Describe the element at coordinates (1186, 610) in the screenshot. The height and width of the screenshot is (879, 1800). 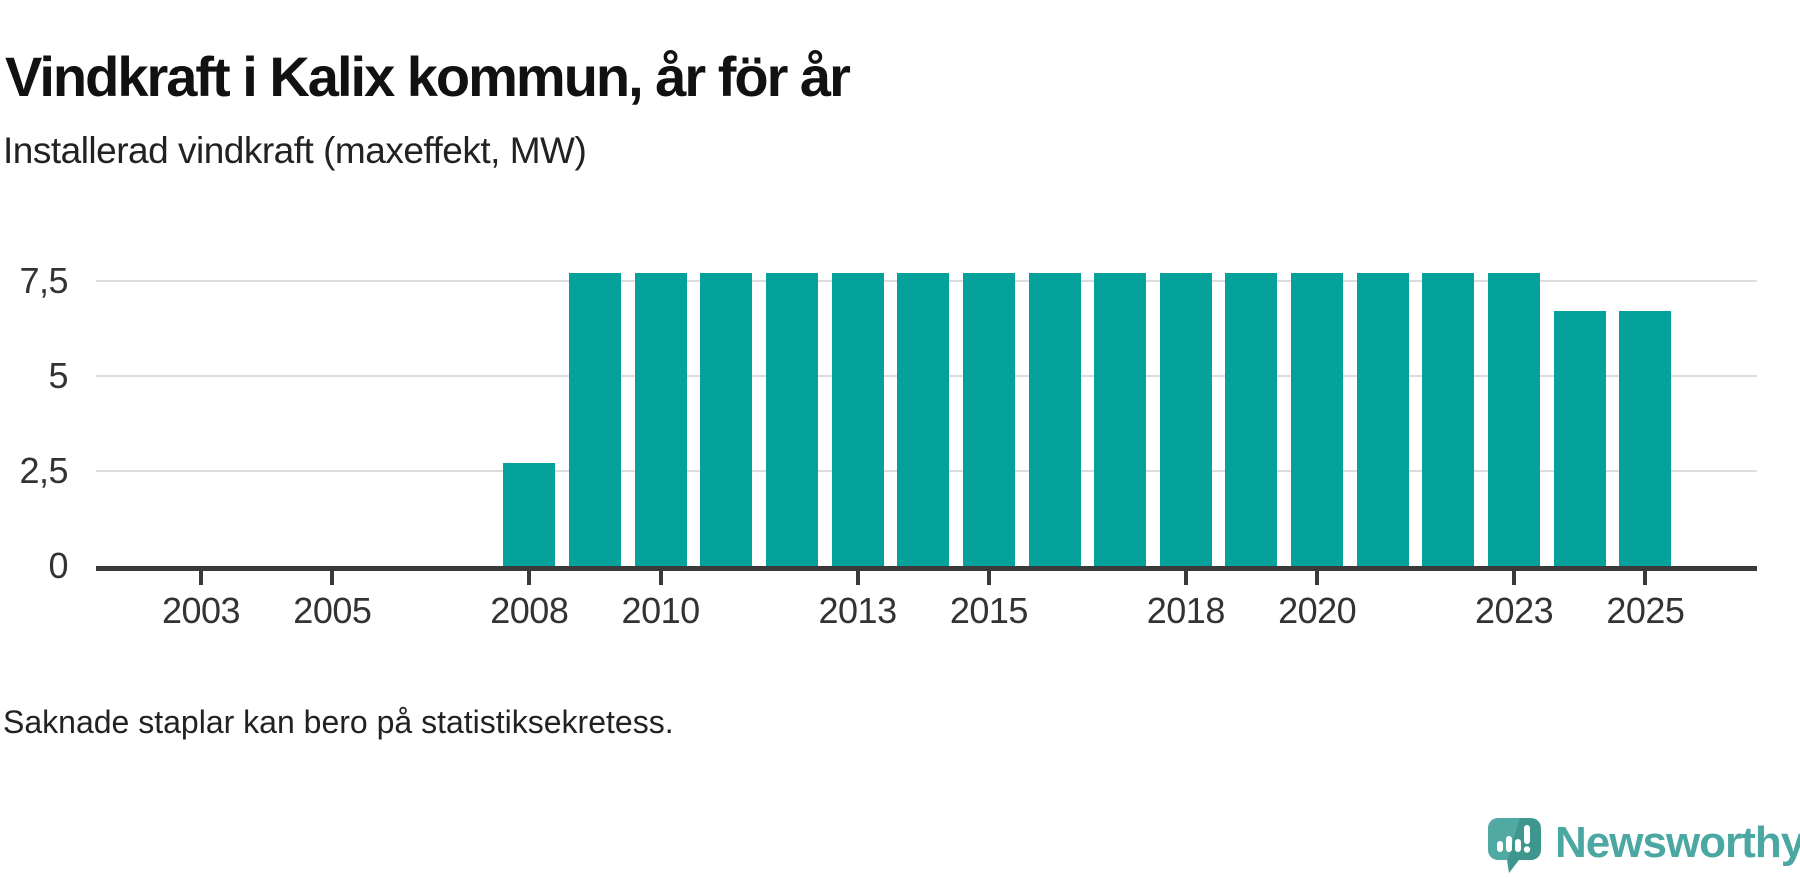
I see `x-axis-label-2018: 2018` at that location.